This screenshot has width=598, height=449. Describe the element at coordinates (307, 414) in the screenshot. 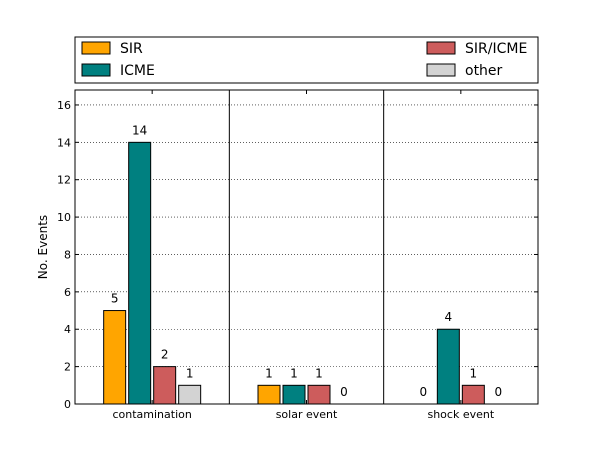

I see `x-tick-label: solar event` at that location.